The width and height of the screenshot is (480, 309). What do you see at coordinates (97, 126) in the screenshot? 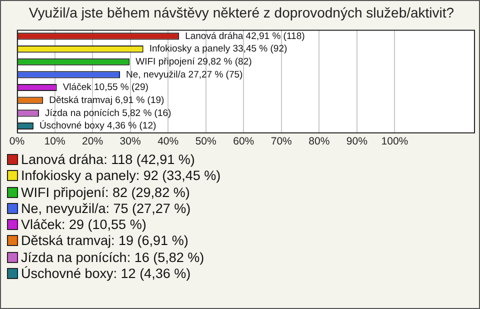
I see `category-label: Úschovné boxy 4,36 % (12)` at bounding box center [97, 126].